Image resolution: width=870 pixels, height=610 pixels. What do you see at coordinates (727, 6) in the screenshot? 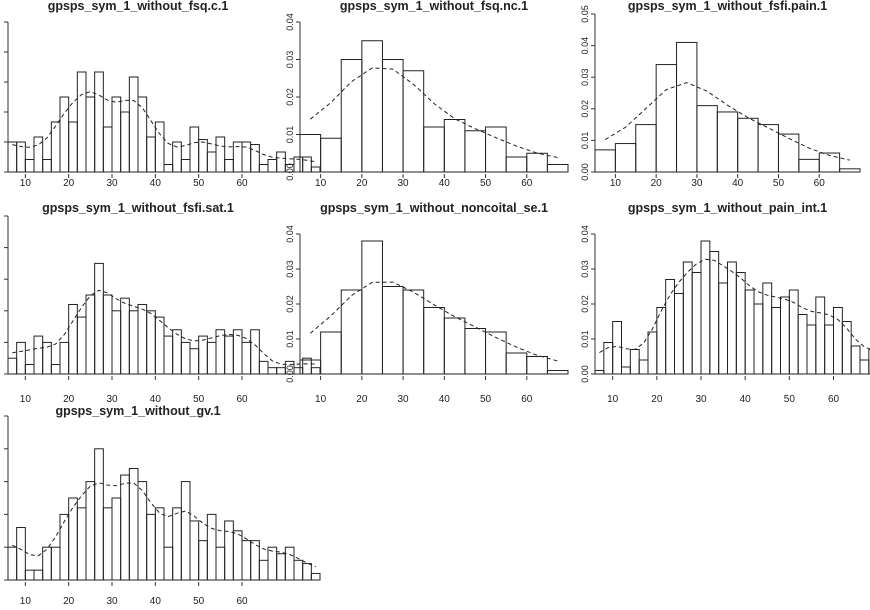
I see `panel-title: gpsps_sym_1_without_fsfi.pain.1` at bounding box center [727, 6].